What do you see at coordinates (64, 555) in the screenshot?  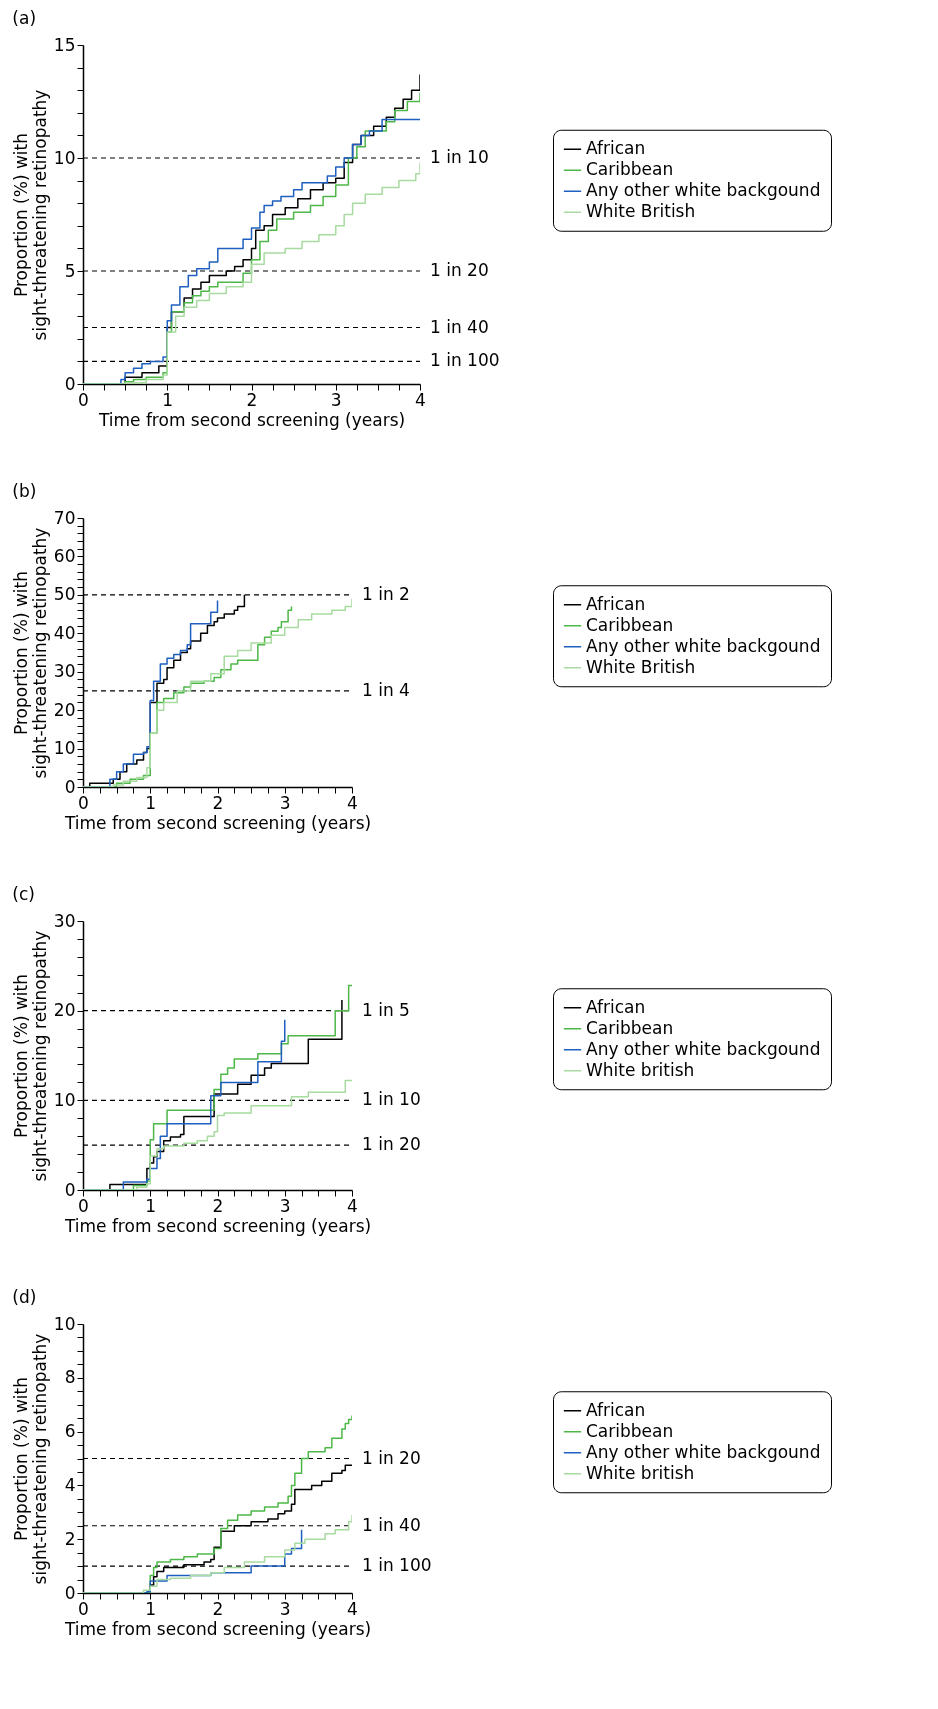 I see `y-tick-label: 60` at bounding box center [64, 555].